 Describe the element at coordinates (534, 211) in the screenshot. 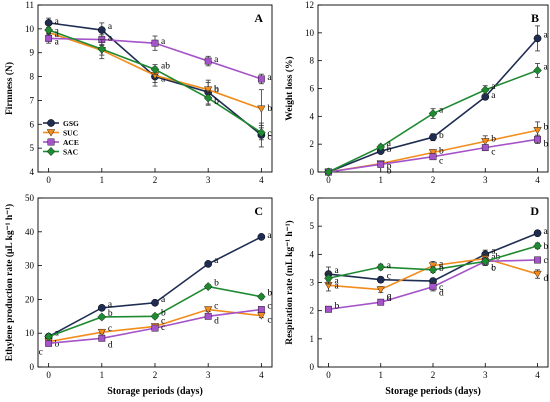

I see `panel-label: D` at that location.